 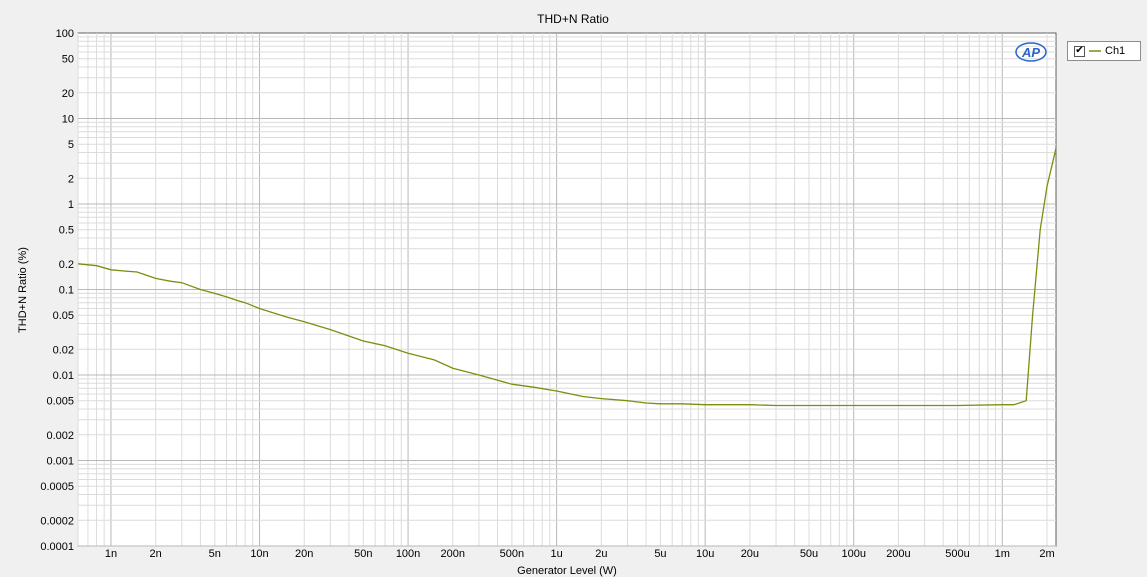 What do you see at coordinates (68, 120) in the screenshot?
I see `y-tick-label: 10` at bounding box center [68, 120].